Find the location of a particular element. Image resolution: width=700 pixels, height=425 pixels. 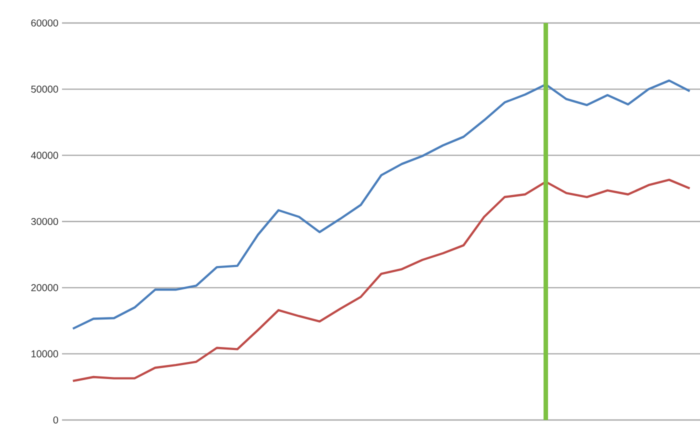

y-tick-label: 30000 is located at coordinates (44, 222).